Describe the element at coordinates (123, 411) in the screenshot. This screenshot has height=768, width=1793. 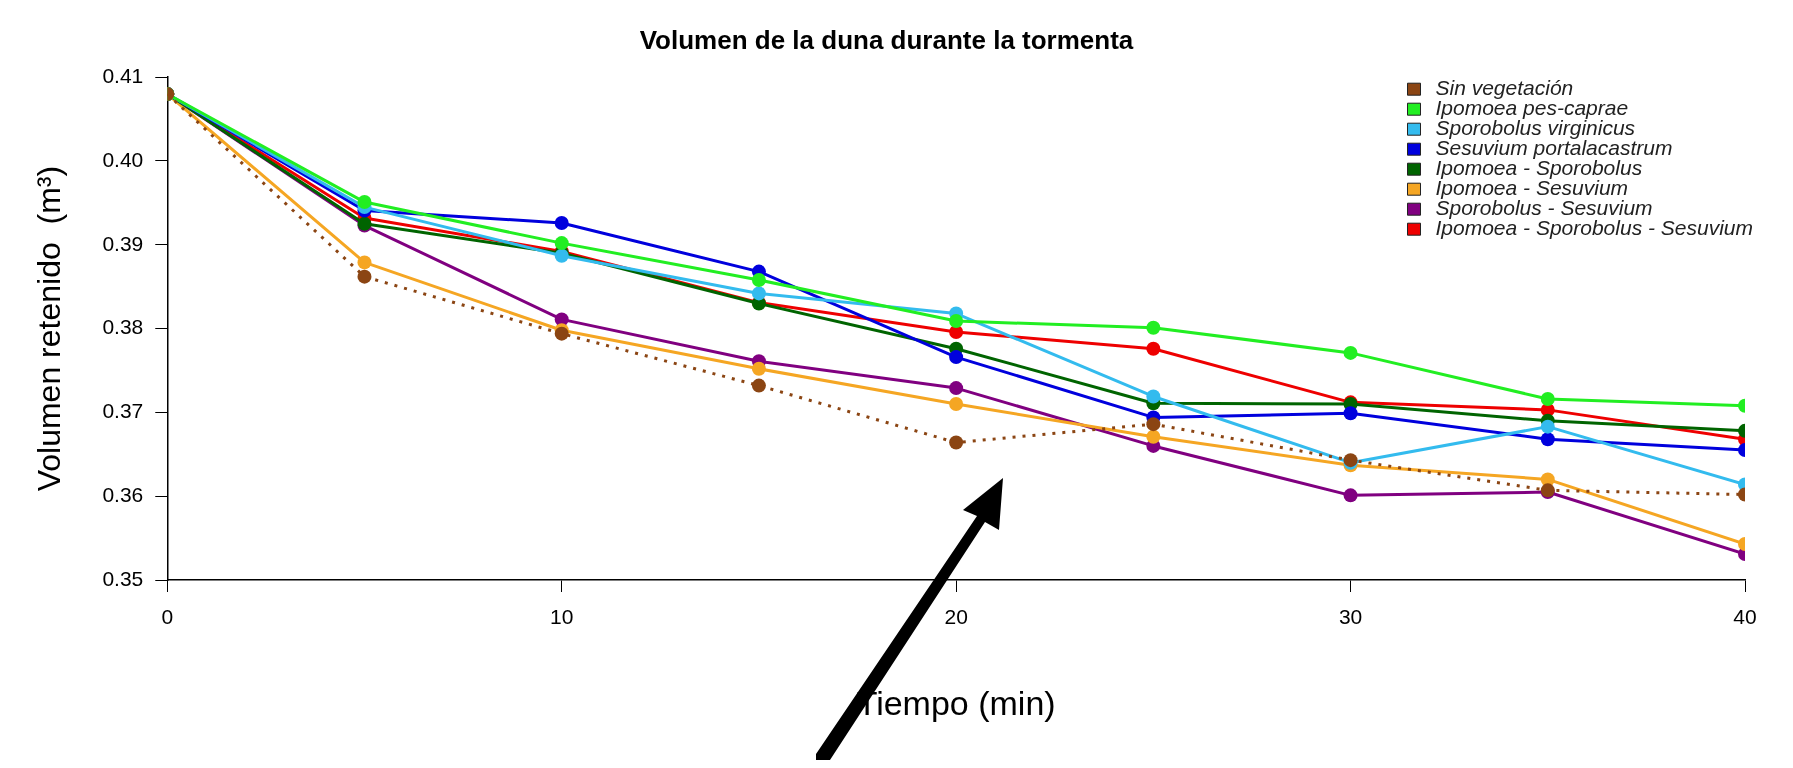
I see `y-tick-label: 0.37` at that location.